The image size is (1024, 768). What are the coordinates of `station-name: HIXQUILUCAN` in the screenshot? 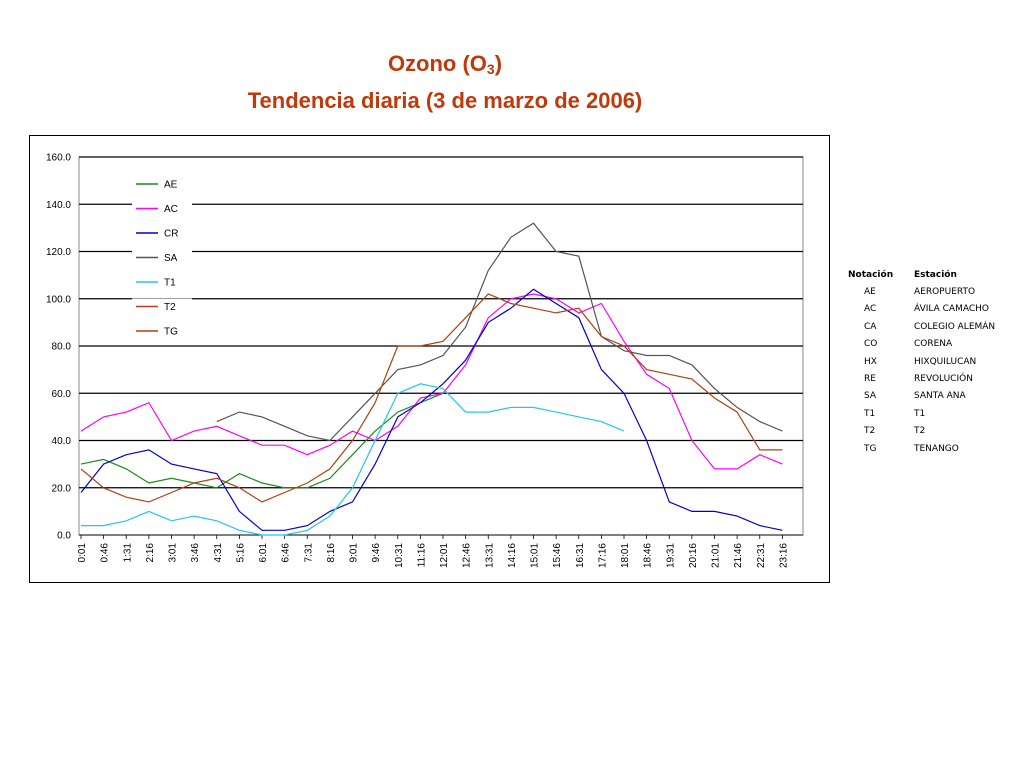 It's located at (945, 361).